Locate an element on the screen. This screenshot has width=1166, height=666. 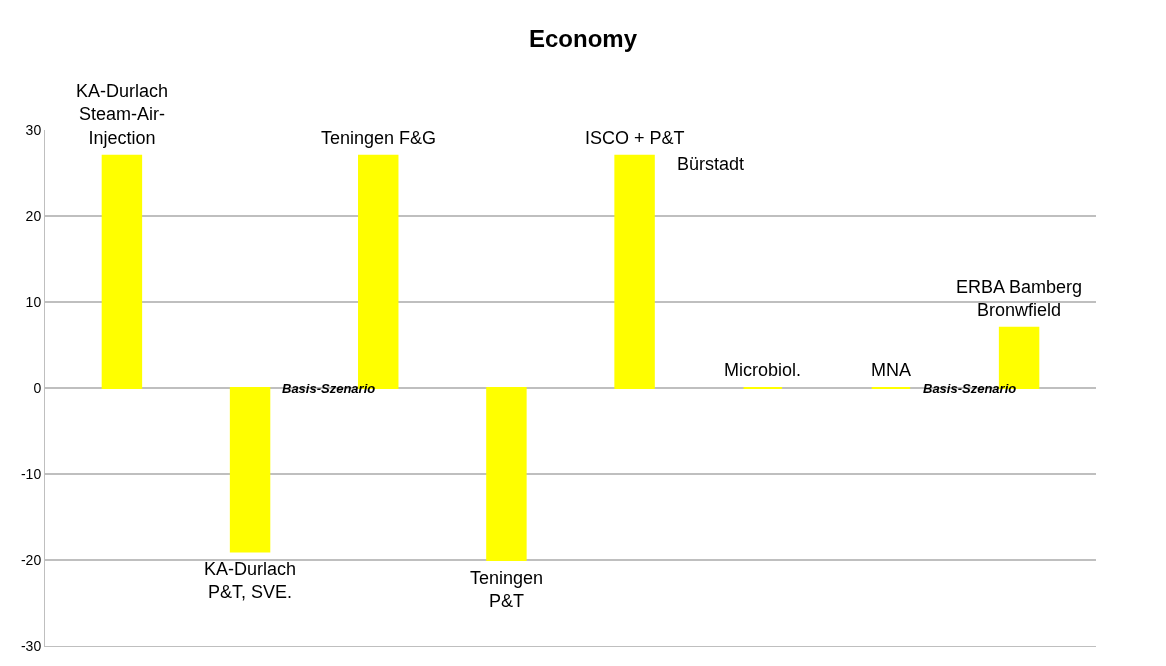
x-tick-label: KA-Durlach P&T, SVE. is located at coordinates (250, 581).